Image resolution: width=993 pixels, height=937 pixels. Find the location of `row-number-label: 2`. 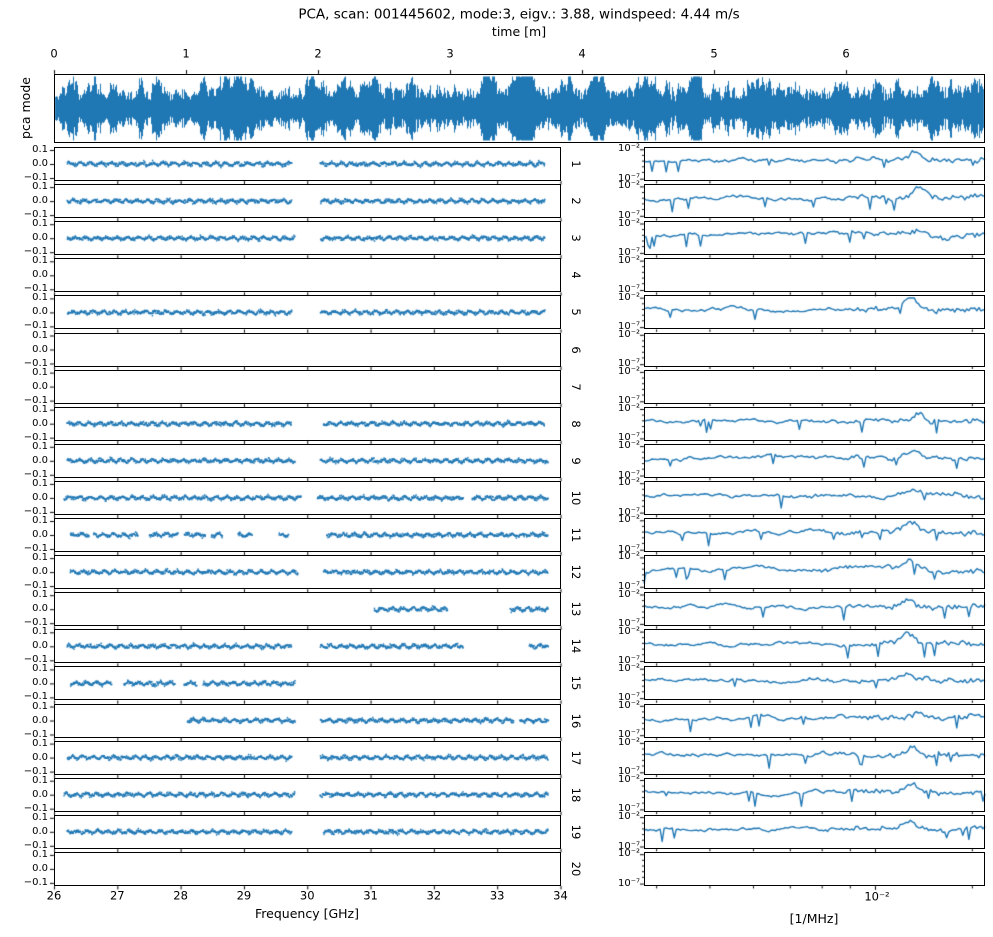

row-number-label: 2 is located at coordinates (575, 201).